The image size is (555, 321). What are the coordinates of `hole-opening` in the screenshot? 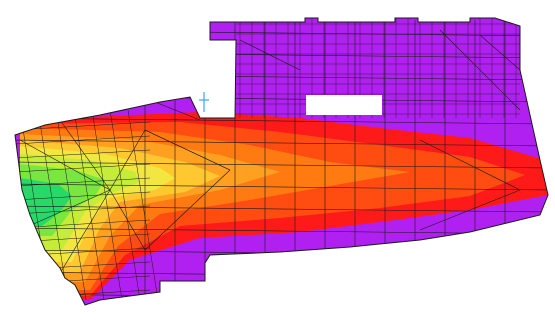 It's located at (344, 105).